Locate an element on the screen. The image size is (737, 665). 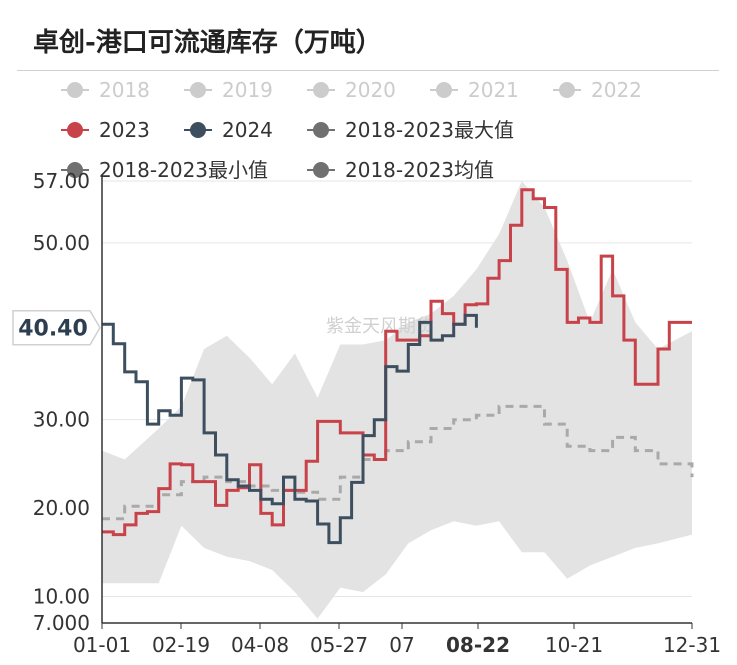
x-tick-label: 01-01 is located at coordinates (102, 645).